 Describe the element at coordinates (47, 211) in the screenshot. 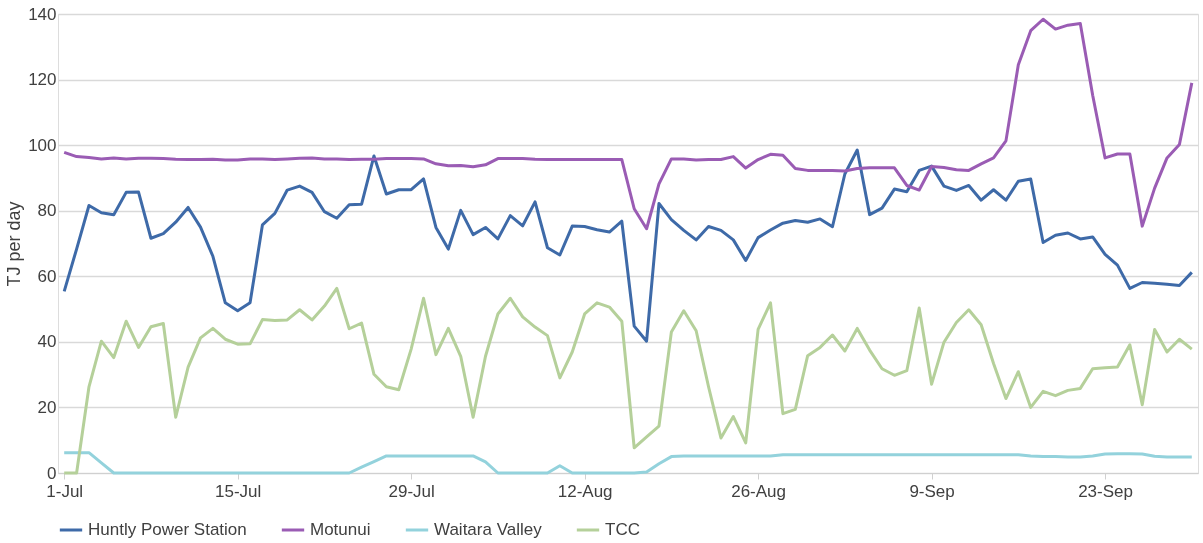

I see `y-tick-label: 80` at that location.